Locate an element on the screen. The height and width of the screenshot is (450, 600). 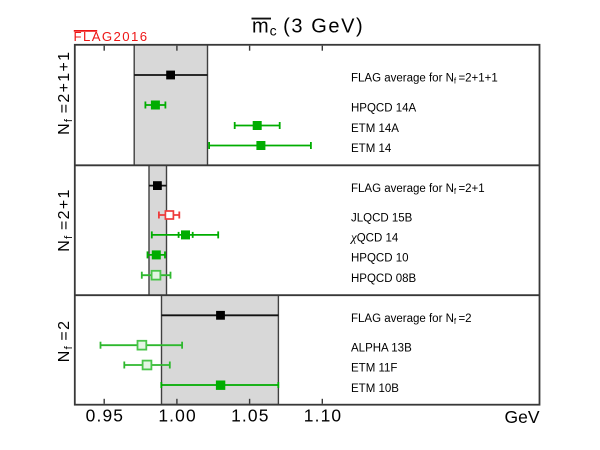
svg-text: HPQCD 14A is located at coordinates (384, 109).